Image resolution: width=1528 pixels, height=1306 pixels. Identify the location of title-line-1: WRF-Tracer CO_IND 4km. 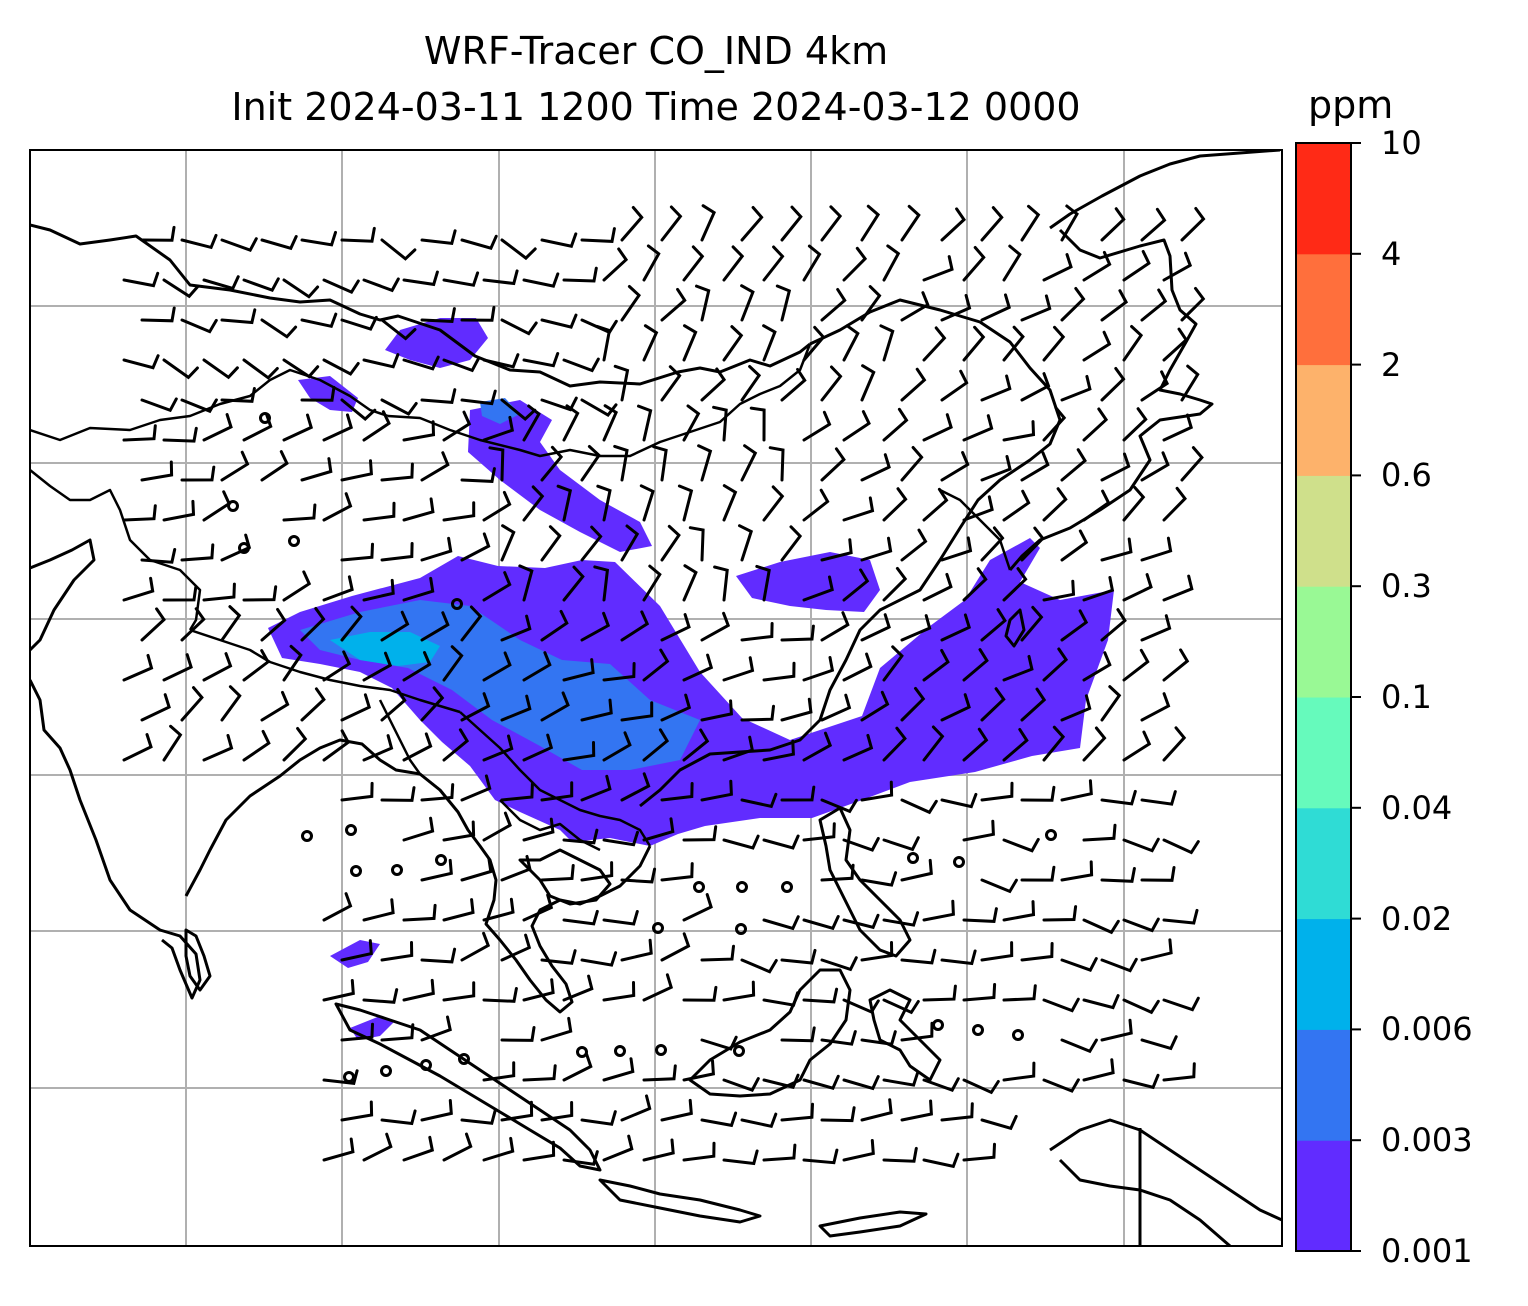
(656, 51).